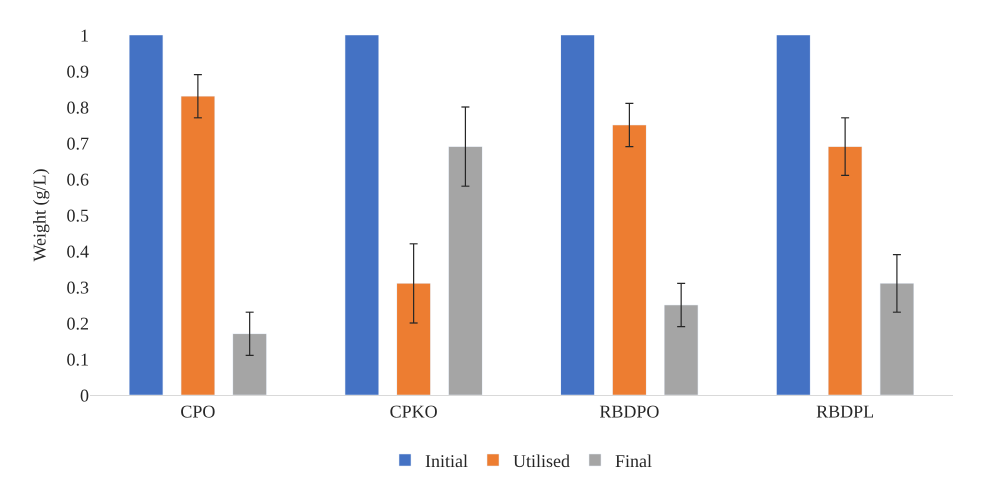  What do you see at coordinates (77, 71) in the screenshot?
I see `y-tick-label: 0.9` at bounding box center [77, 71].